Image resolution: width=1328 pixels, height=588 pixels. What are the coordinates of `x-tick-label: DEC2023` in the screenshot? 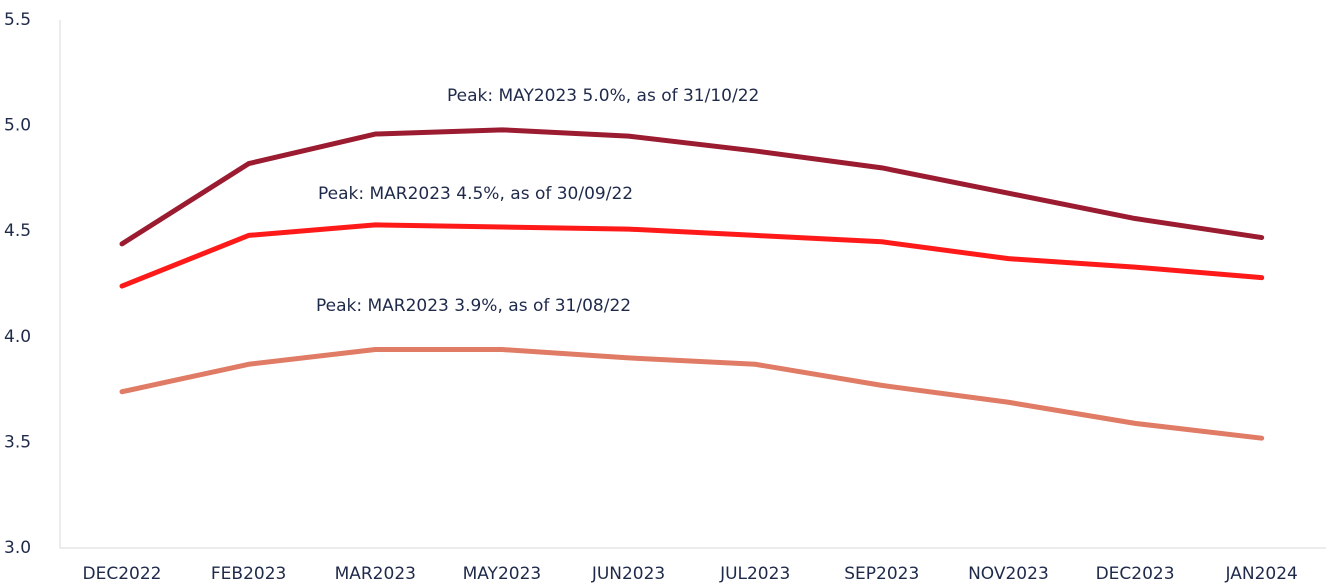 It's located at (1135, 574).